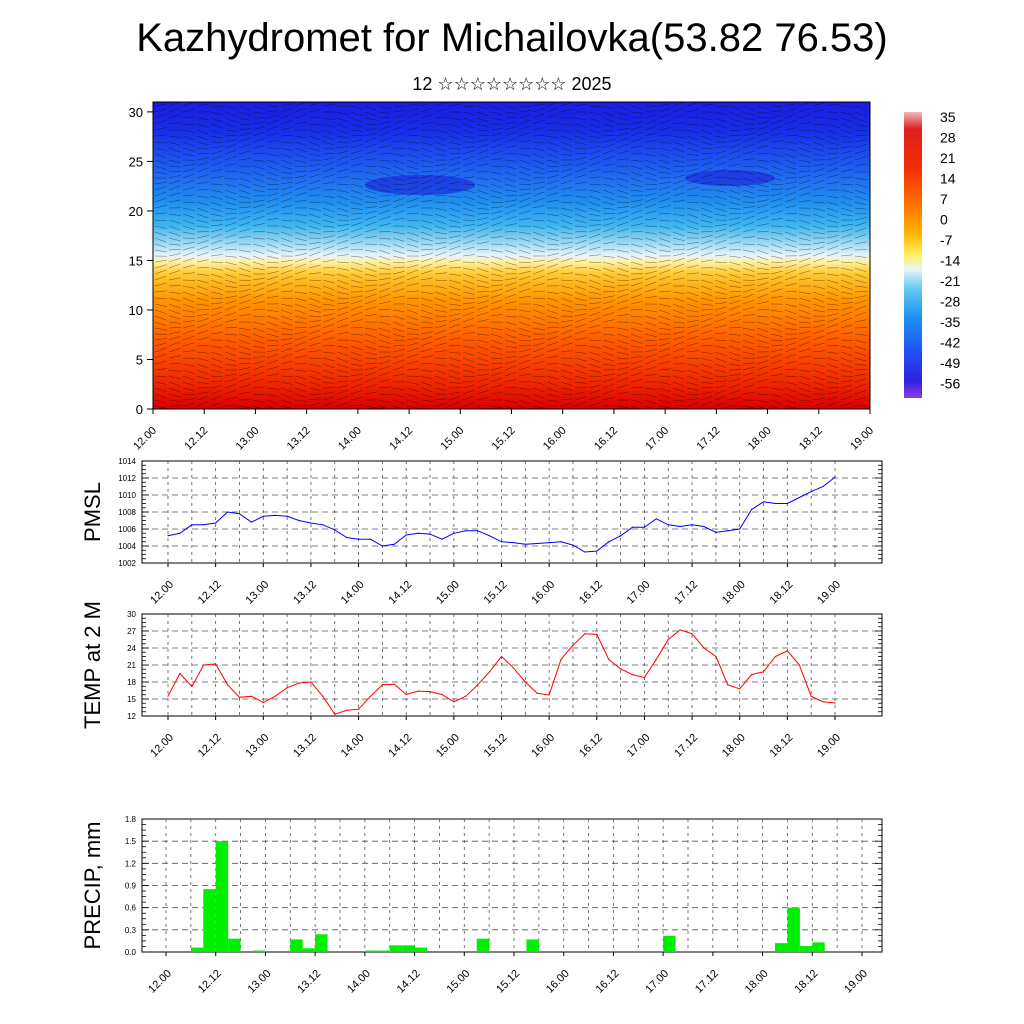 The width and height of the screenshot is (1024, 1024). What do you see at coordinates (734, 593) in the screenshot?
I see `x-tick-label: 18.00` at bounding box center [734, 593].